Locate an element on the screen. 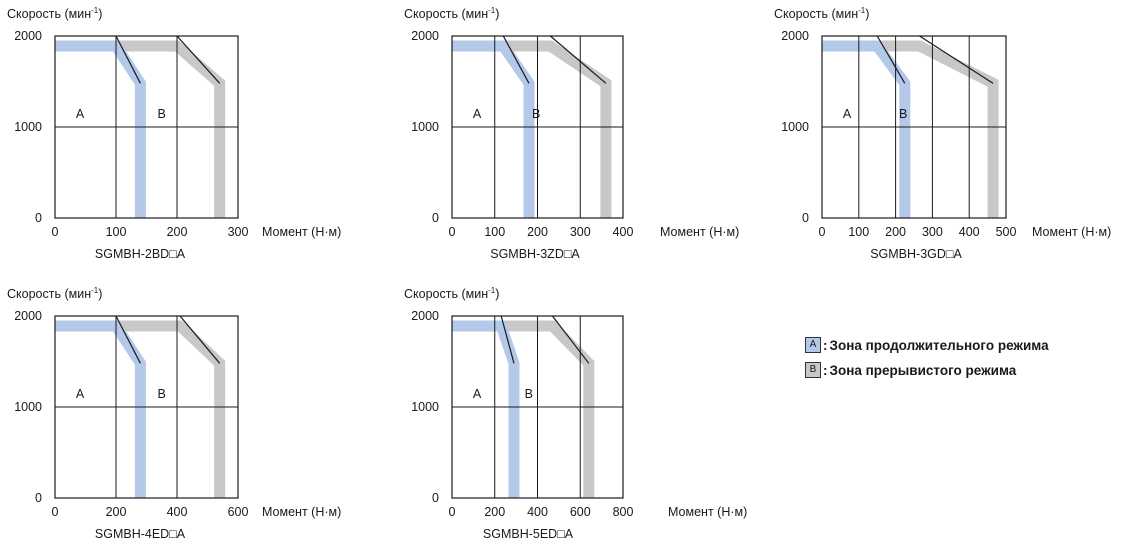  chart-model-name: SGMBH-3GD□A is located at coordinates (916, 254).